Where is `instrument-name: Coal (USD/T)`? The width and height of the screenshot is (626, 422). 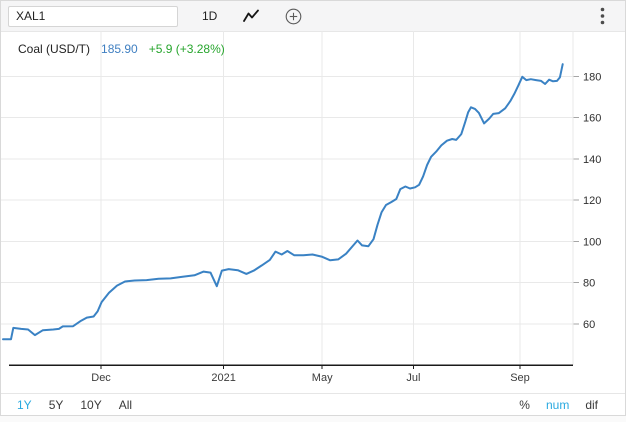
instrument-name: Coal (USD/T) is located at coordinates (54, 49).